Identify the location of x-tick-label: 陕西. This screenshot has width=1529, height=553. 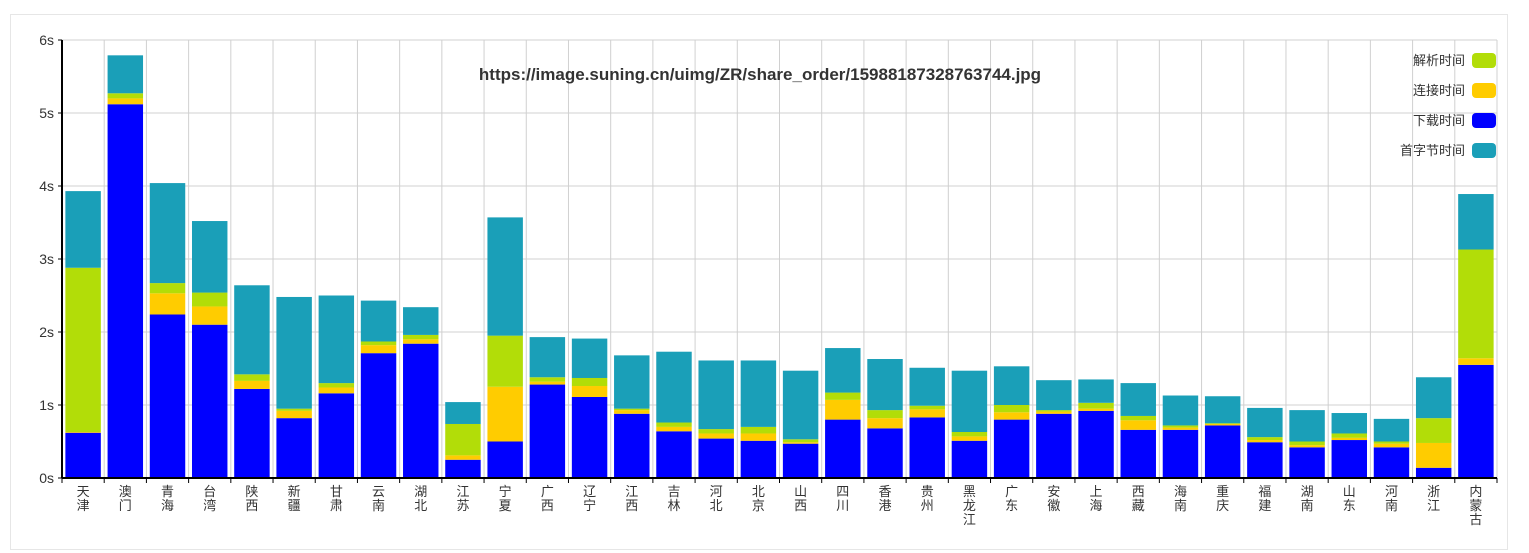
(251, 499).